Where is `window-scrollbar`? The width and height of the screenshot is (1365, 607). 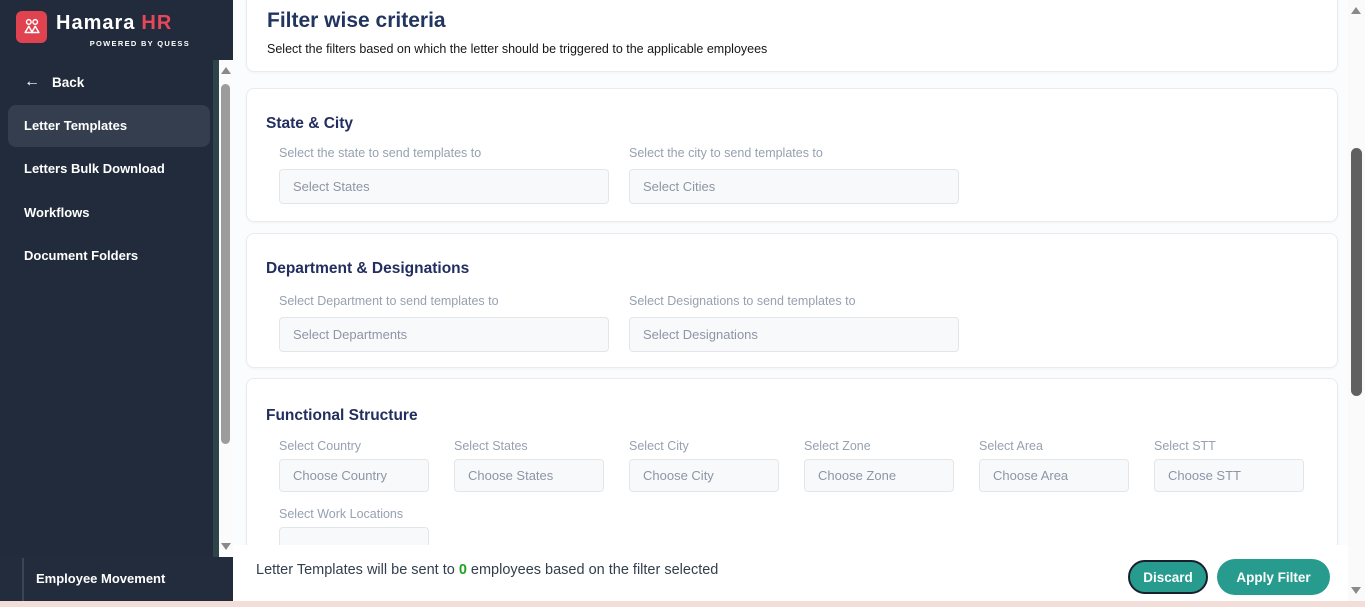
window-scrollbar is located at coordinates (1356, 300).